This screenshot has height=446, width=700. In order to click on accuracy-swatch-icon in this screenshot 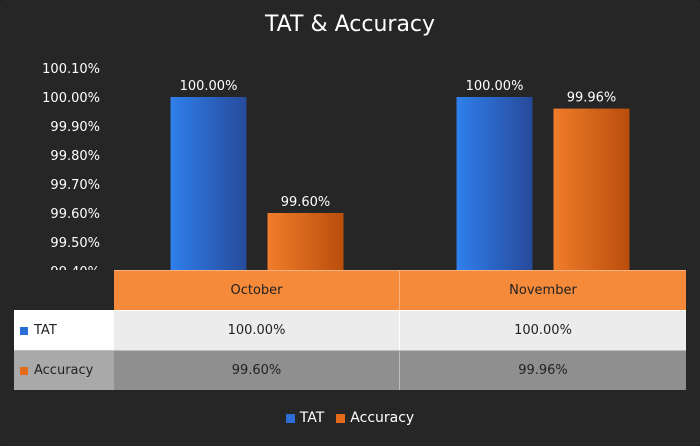, I will do `click(24, 370)`.